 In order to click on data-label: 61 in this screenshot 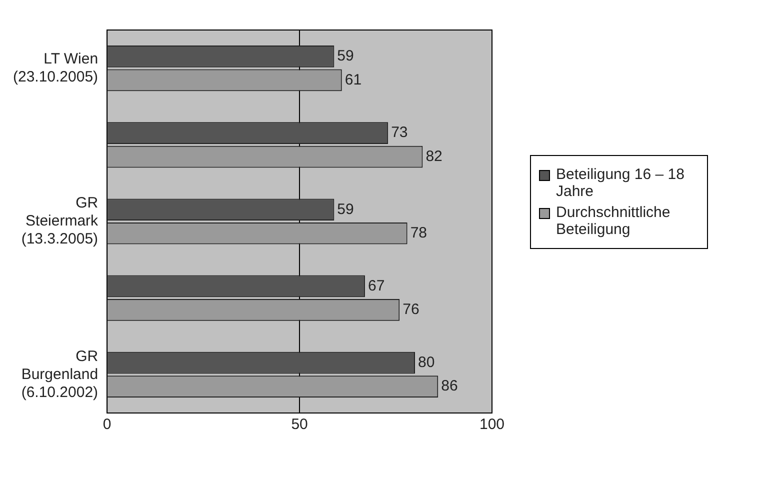, I will do `click(353, 79)`.